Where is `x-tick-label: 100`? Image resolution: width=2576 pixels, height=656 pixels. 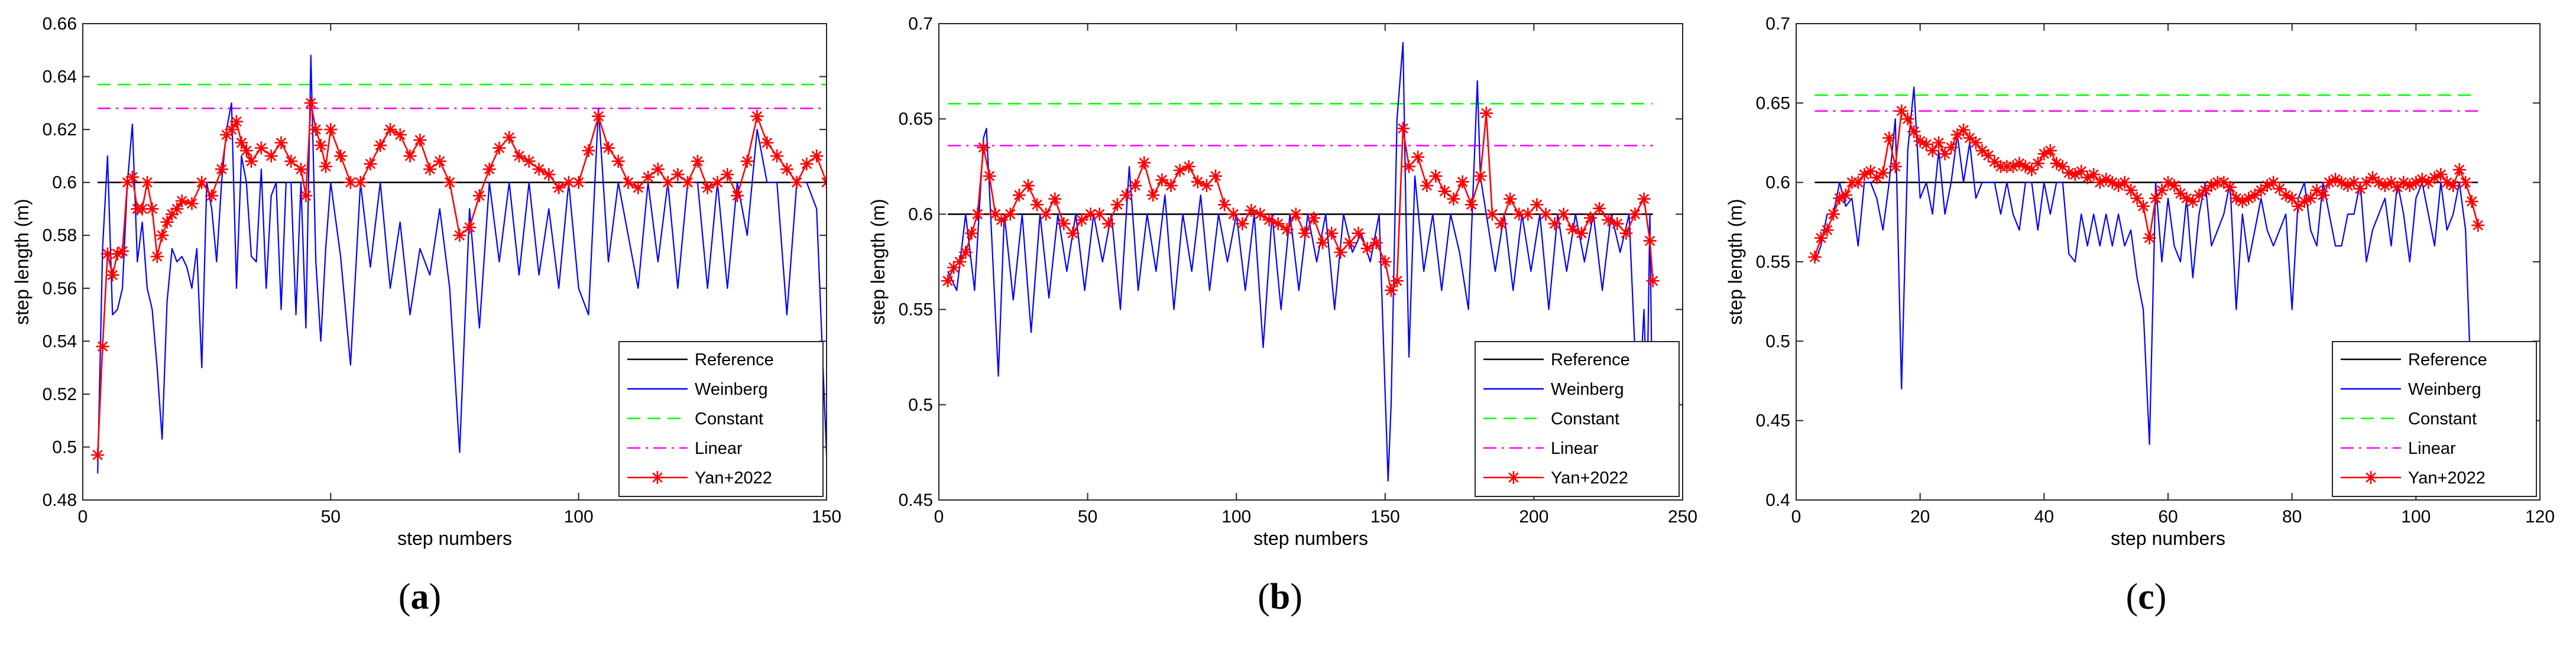
x-tick-label: 100 is located at coordinates (1236, 517).